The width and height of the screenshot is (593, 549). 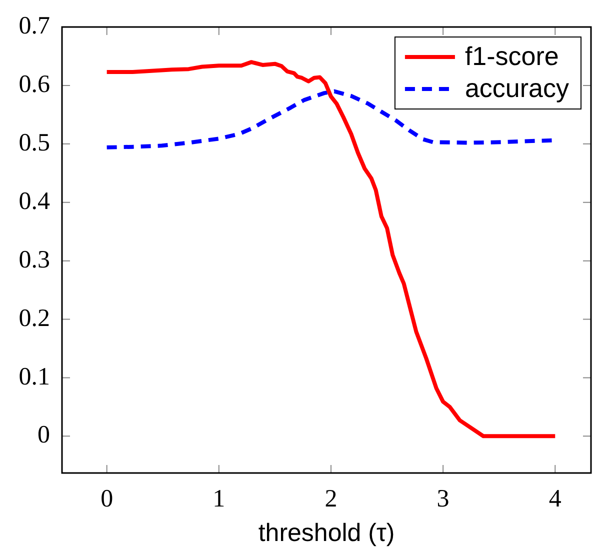 What do you see at coordinates (44, 435) in the screenshot?
I see `y-tick-label: 0` at bounding box center [44, 435].